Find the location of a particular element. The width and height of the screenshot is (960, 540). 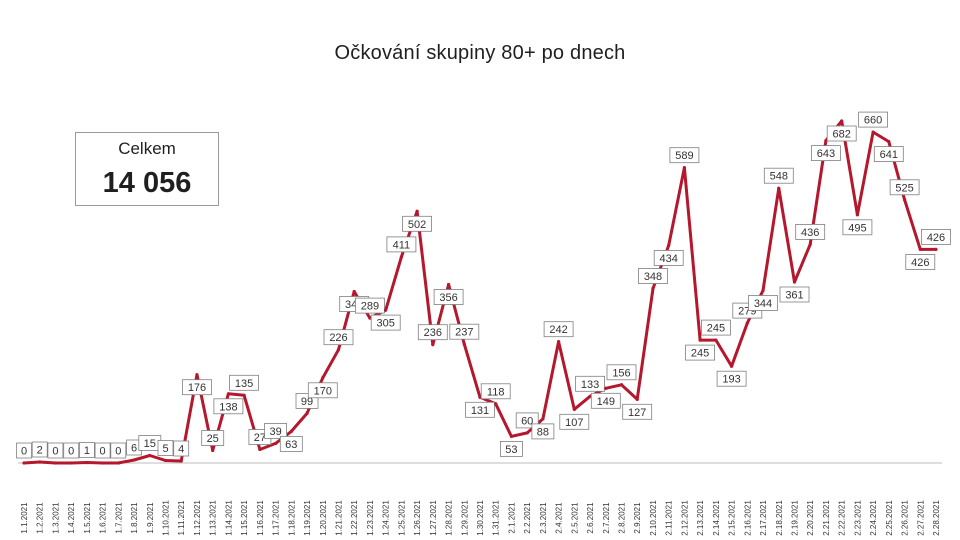

x-tick-label: 1.13.2021 is located at coordinates (213, 518).